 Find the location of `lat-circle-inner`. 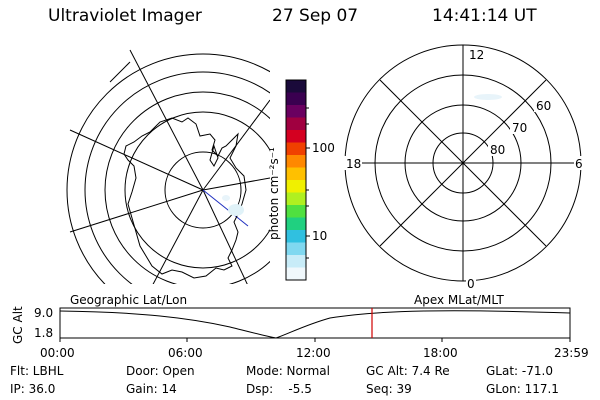

lat-circle-inner is located at coordinates (203, 190).